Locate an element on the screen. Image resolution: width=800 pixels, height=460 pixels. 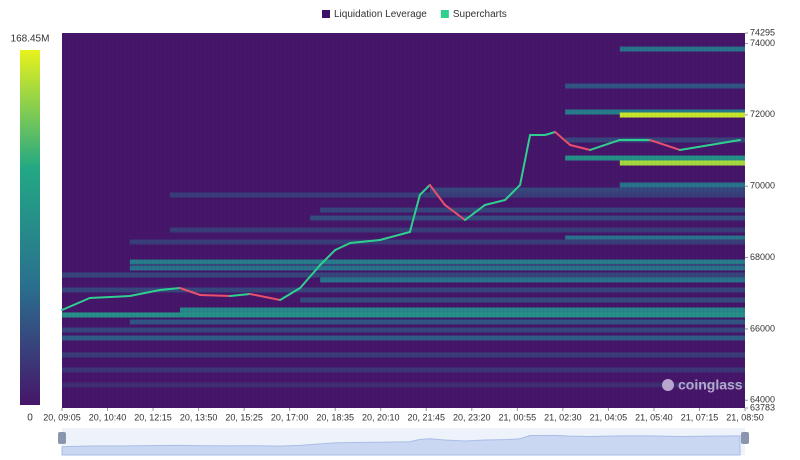
x-tick-label: 21, 07:15 is located at coordinates (700, 417).